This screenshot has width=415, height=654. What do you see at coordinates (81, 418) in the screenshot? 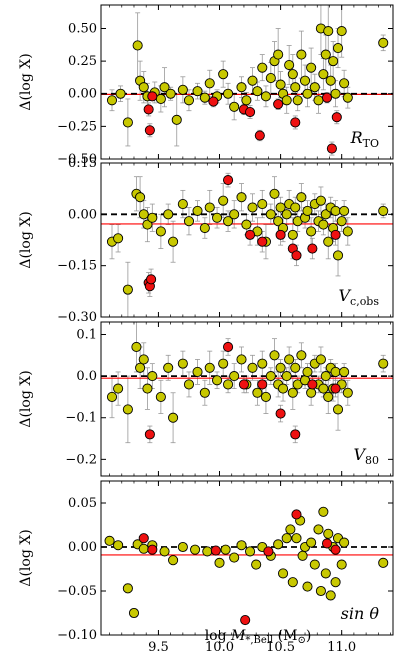
I see `y-tick-label: −0.1` at bounding box center [81, 418].